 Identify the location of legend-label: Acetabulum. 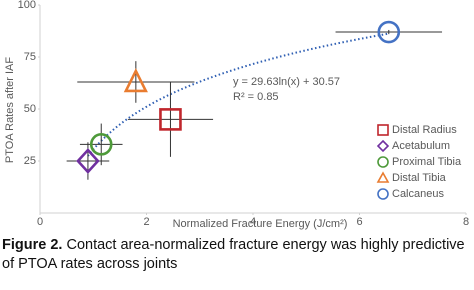
(421, 146).